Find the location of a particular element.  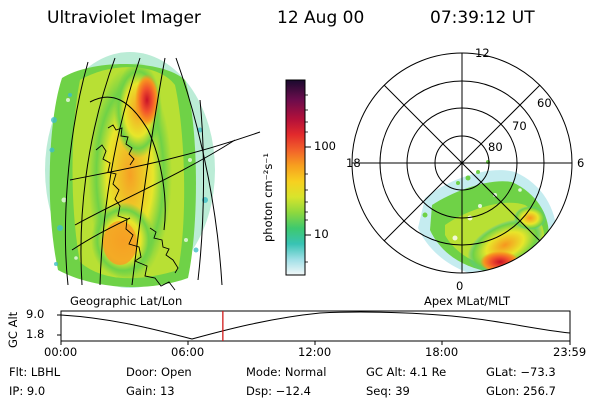

altitude-ytick-1.8: 1.8 is located at coordinates (35, 334).